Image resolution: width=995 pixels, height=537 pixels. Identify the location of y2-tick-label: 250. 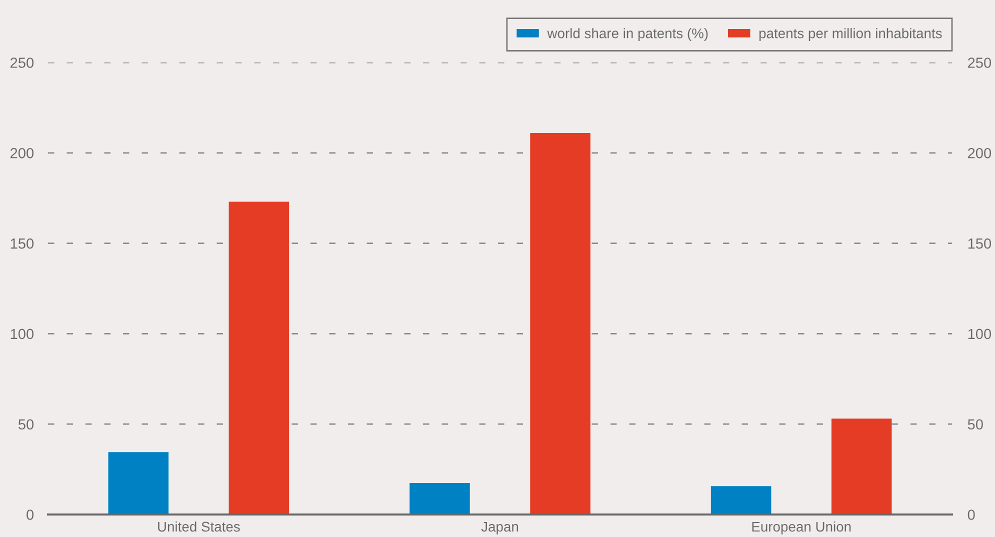
(980, 63).